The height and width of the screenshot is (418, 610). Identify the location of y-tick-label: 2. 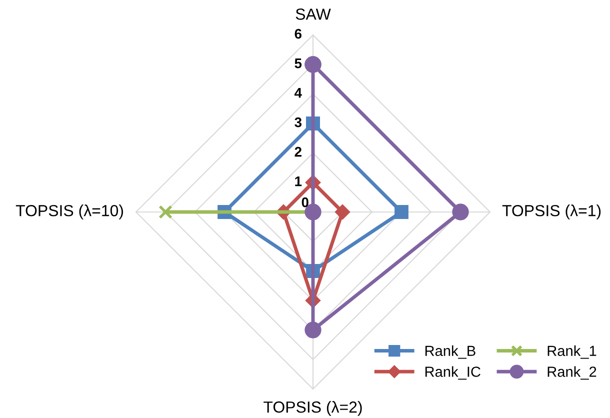
(298, 151).